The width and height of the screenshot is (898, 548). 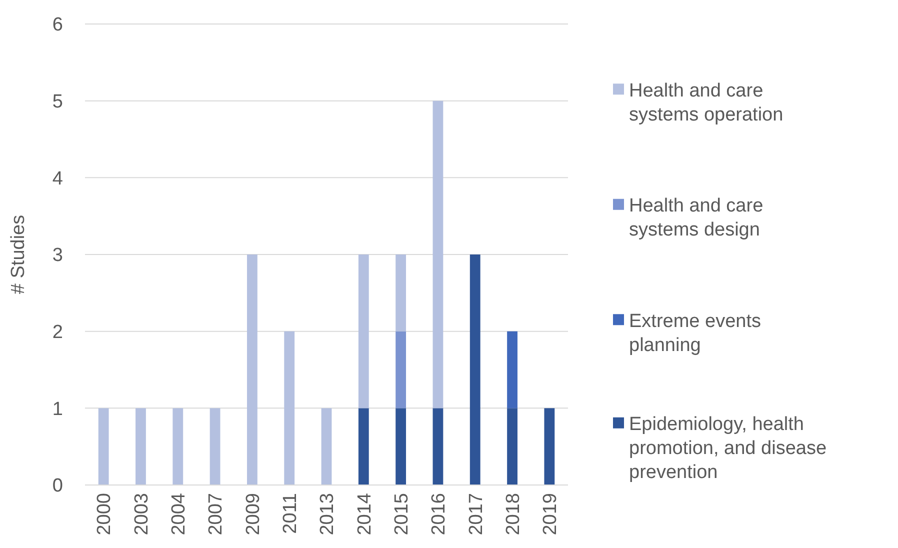 What do you see at coordinates (57, 255) in the screenshot?
I see `y-tick-label: 3` at bounding box center [57, 255].